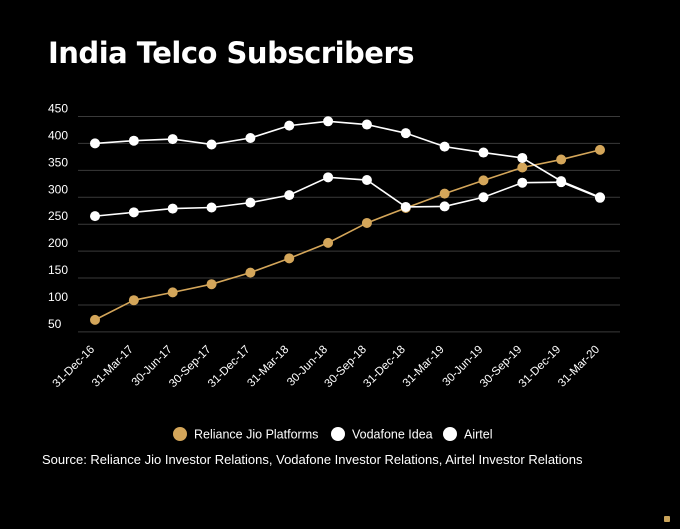 The height and width of the screenshot is (529, 680). What do you see at coordinates (74, 367) in the screenshot?
I see `x-tick-label: 31-Dec-16` at bounding box center [74, 367].